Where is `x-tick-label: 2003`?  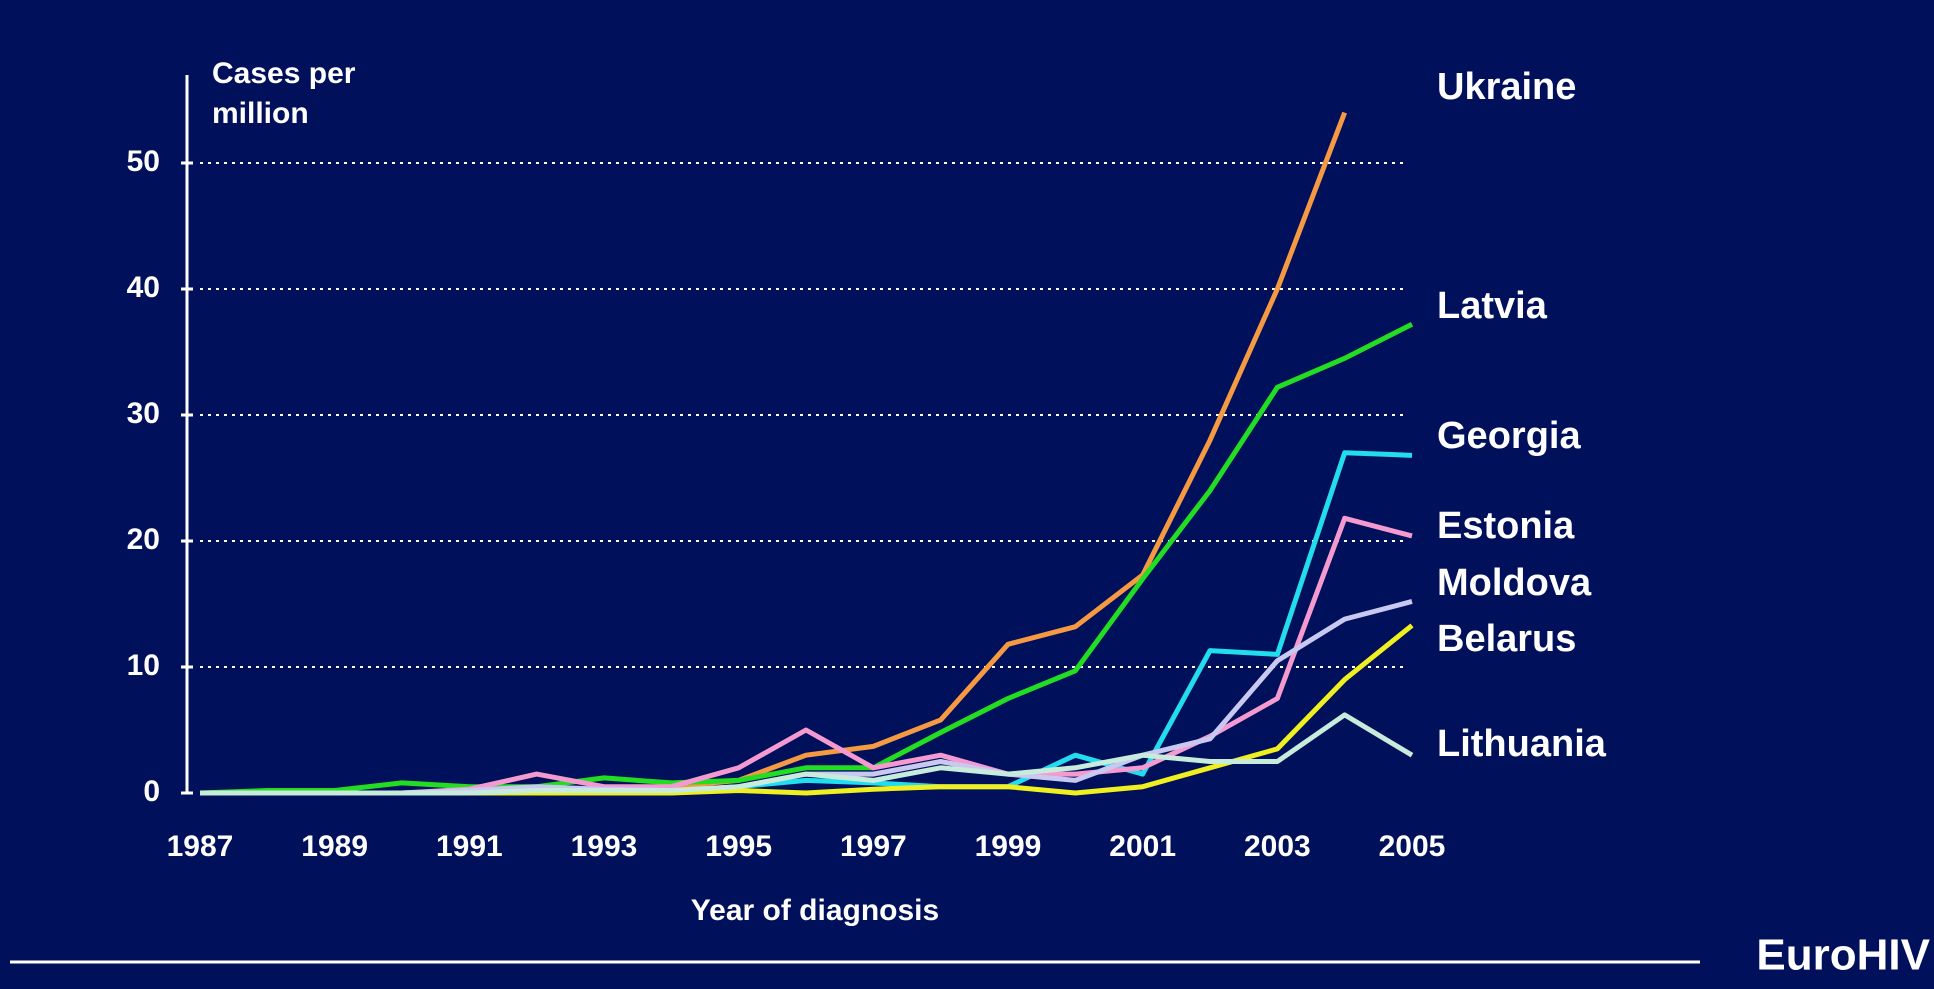
x-tick-label: 2003 is located at coordinates (1277, 846).